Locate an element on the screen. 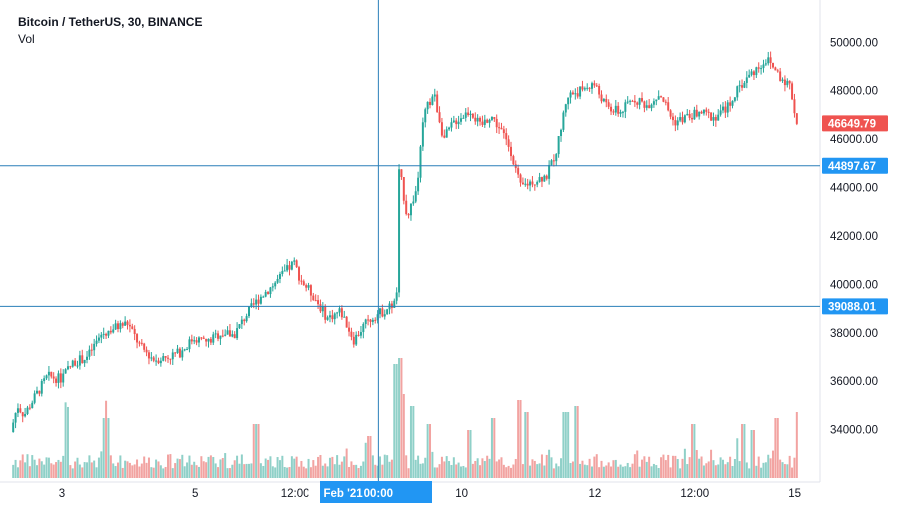 This screenshot has width=901, height=516. volume-label: Vol is located at coordinates (26, 39).